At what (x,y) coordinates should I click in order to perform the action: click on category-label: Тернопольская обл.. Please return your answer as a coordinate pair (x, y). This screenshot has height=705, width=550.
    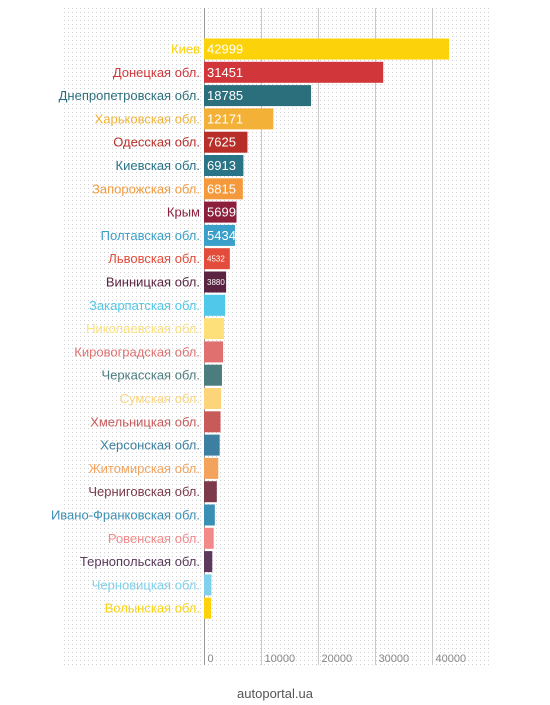
    Looking at the image, I should click on (140, 561).